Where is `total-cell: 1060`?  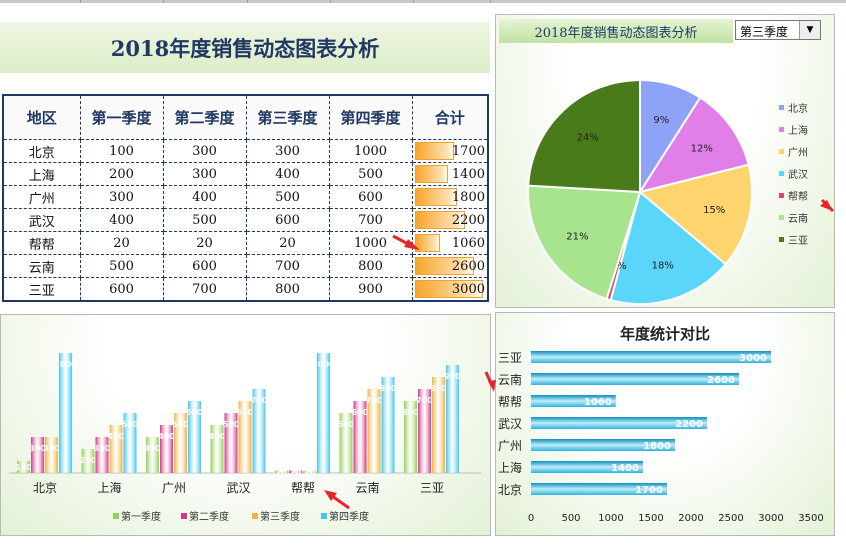
total-cell: 1060 is located at coordinates (450, 243).